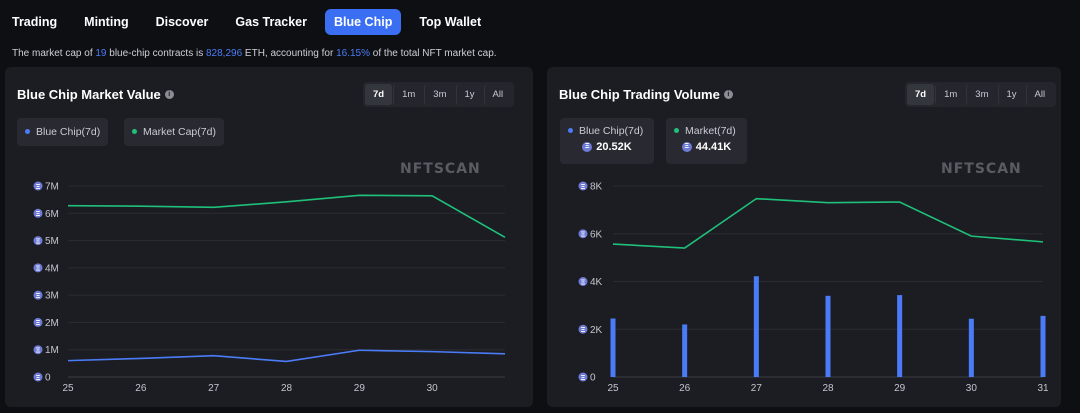 The image size is (1080, 413). I want to click on legend-blue-chip: Blue Chip(7d), so click(63, 132).